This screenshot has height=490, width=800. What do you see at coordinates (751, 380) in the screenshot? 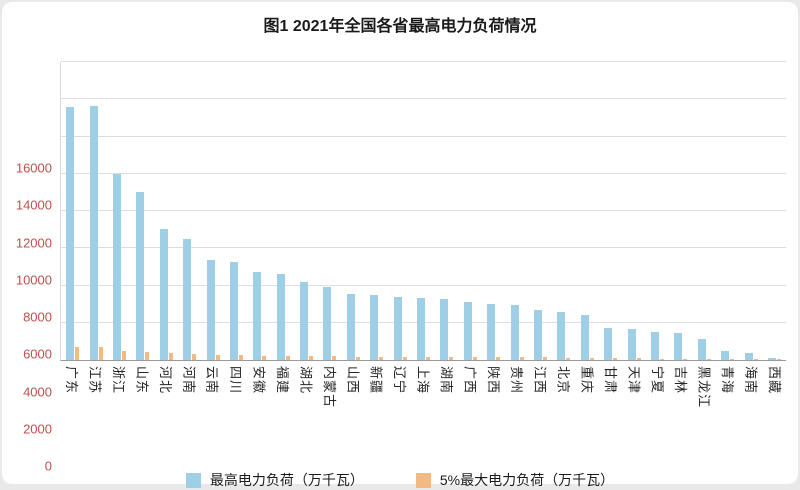
I see `x-tick-label: 海南` at bounding box center [751, 380].